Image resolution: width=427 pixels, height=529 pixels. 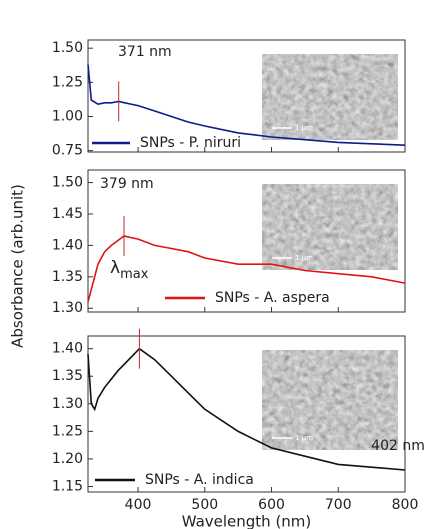 What do you see at coordinates (67, 486) in the screenshot?
I see `y-tick-label: 1.15` at bounding box center [67, 486].